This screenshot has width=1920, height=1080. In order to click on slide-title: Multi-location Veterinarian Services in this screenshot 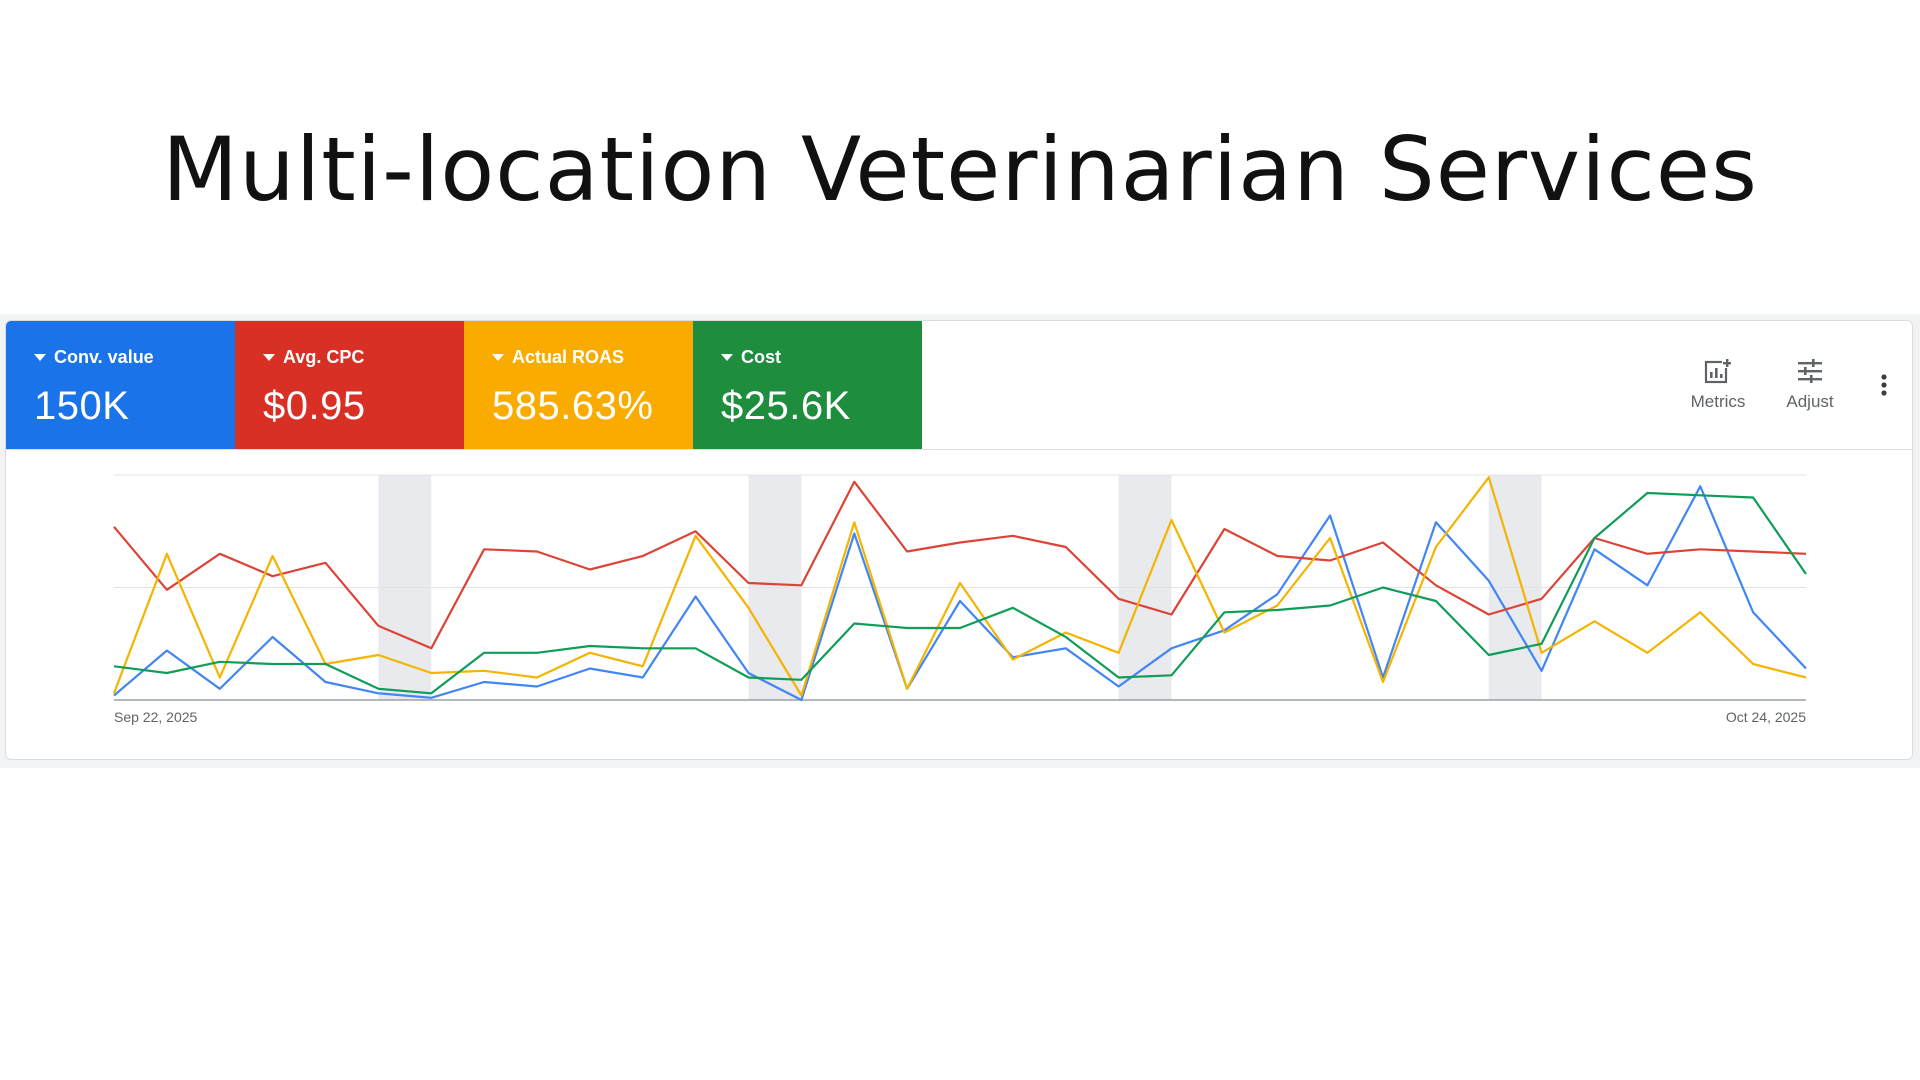, I will do `click(960, 169)`.